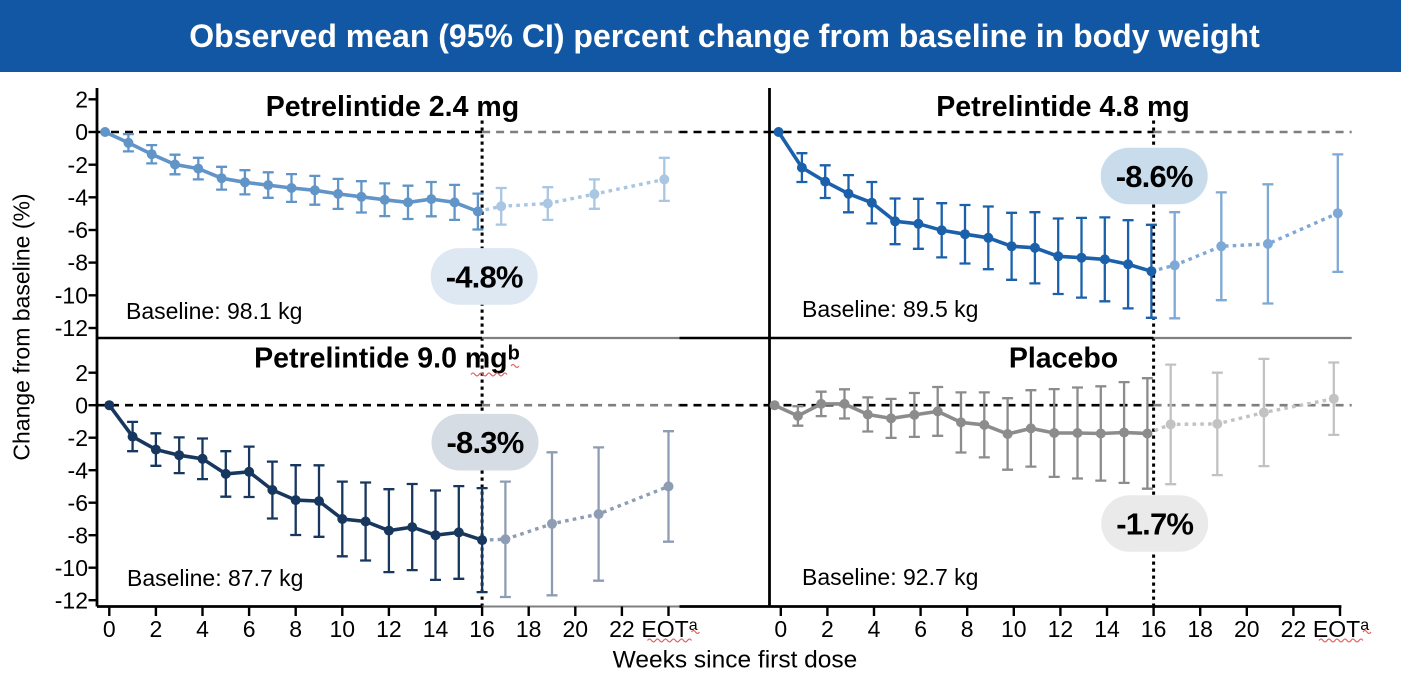 This screenshot has height=679, width=1401. I want to click on svg-text: -8.6%, so click(1154, 176).